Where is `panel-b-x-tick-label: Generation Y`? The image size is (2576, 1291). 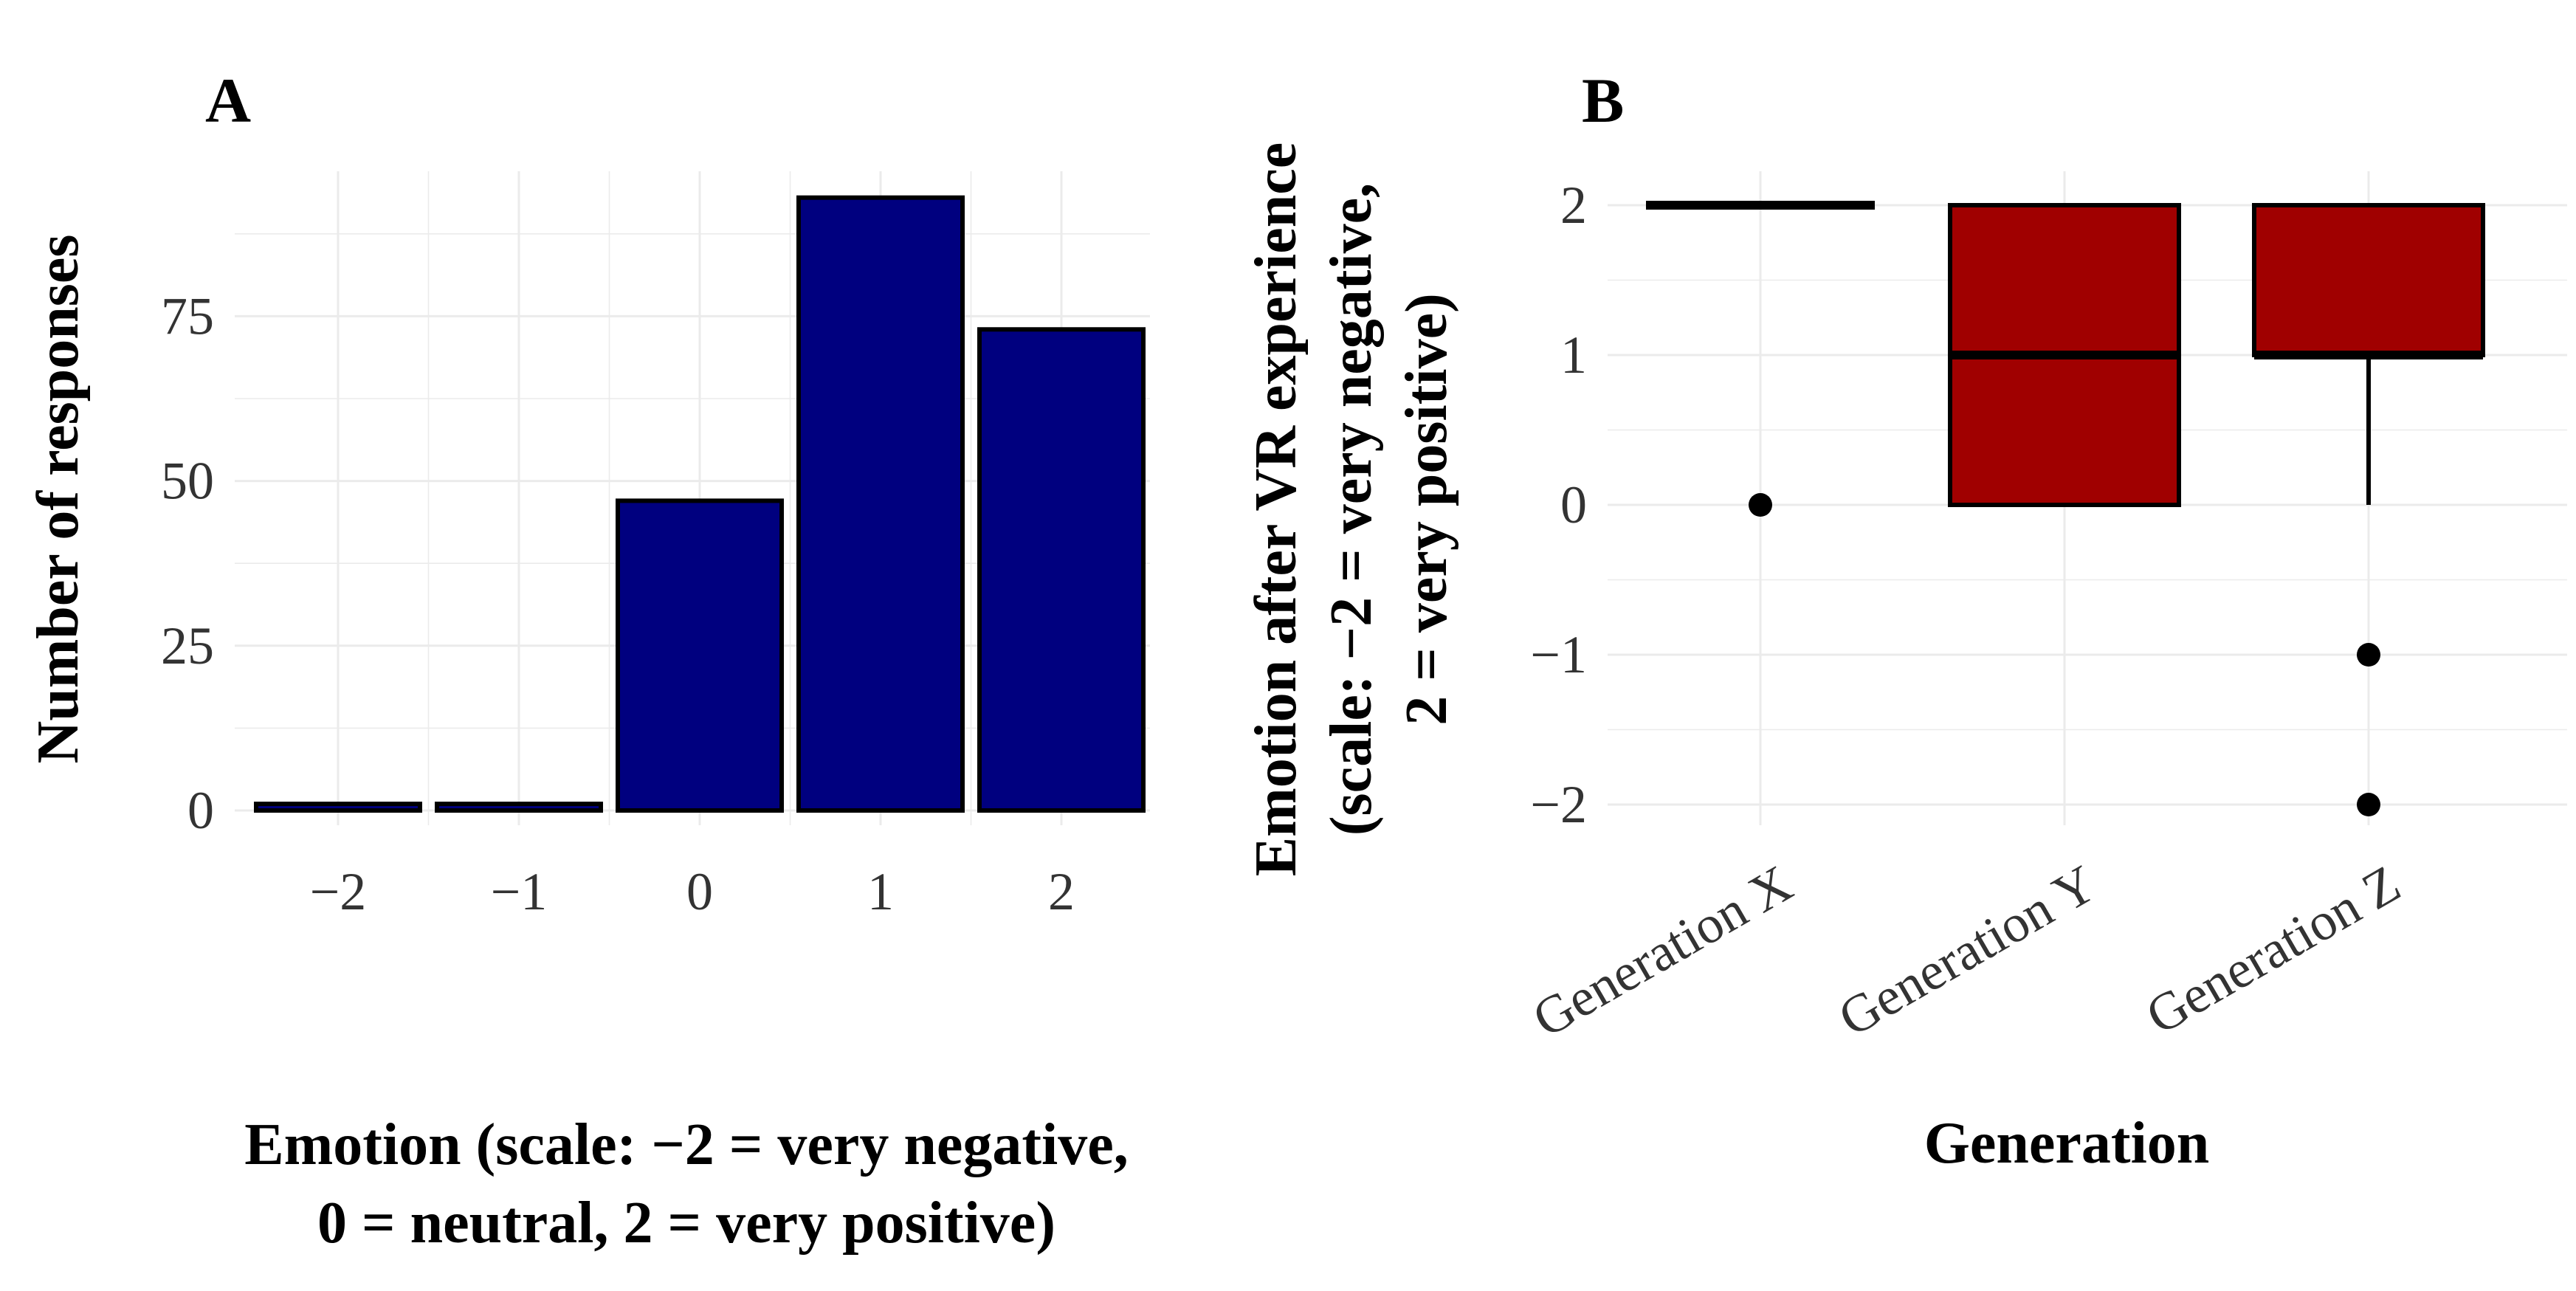
panel-b-x-tick-label: Generation Y is located at coordinates (1968, 951).